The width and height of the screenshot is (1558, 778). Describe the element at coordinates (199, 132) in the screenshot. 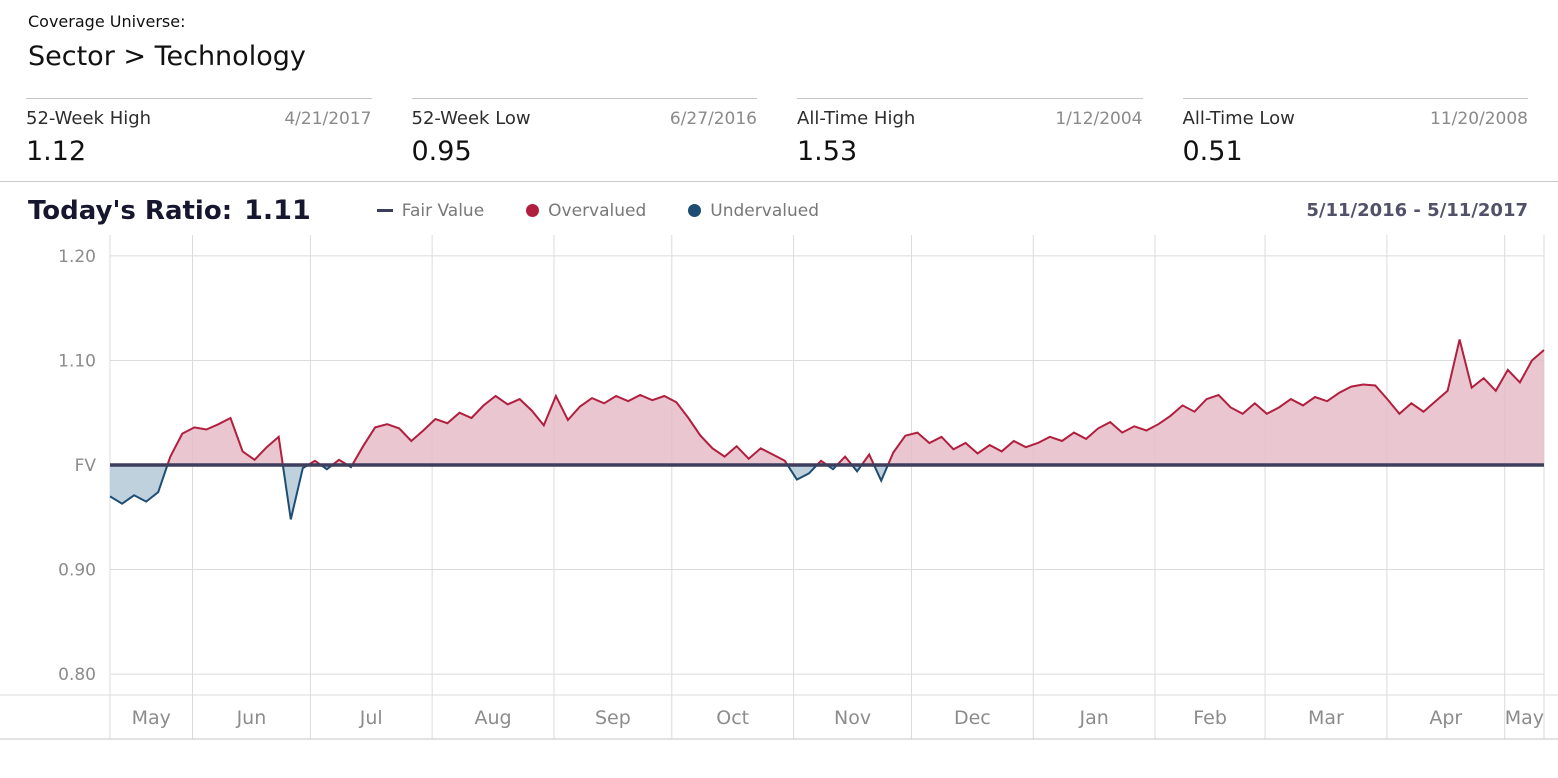

I see `stat-52-week-high: 52-Week High 4/21/2017 1.12` at that location.